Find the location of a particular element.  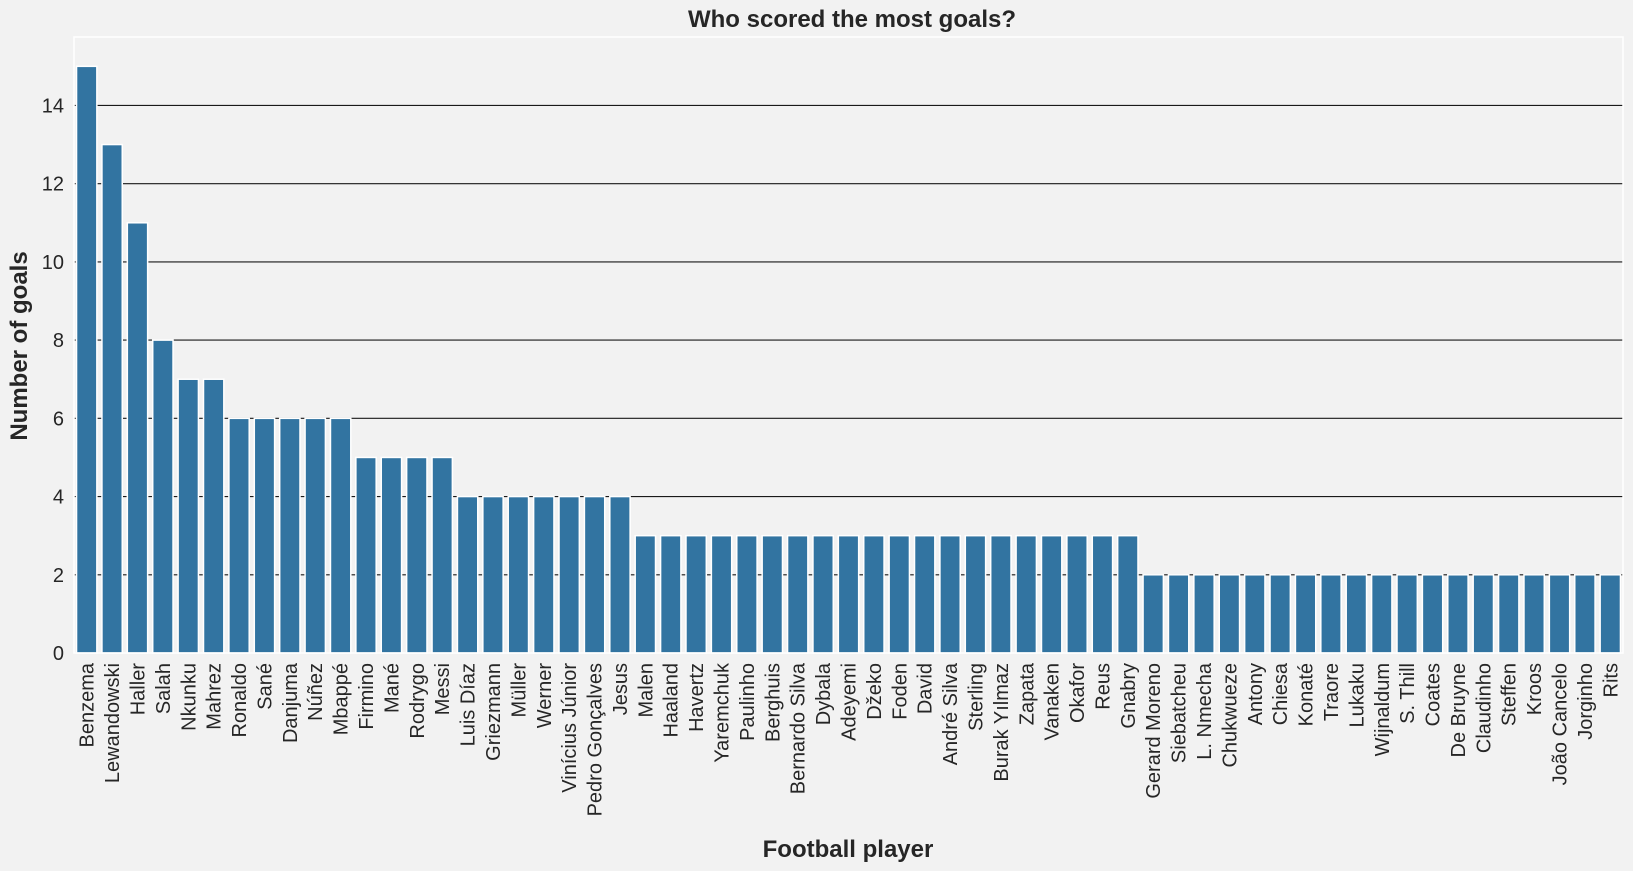

x-tick-label: Gerard Moreno is located at coordinates (1154, 731).